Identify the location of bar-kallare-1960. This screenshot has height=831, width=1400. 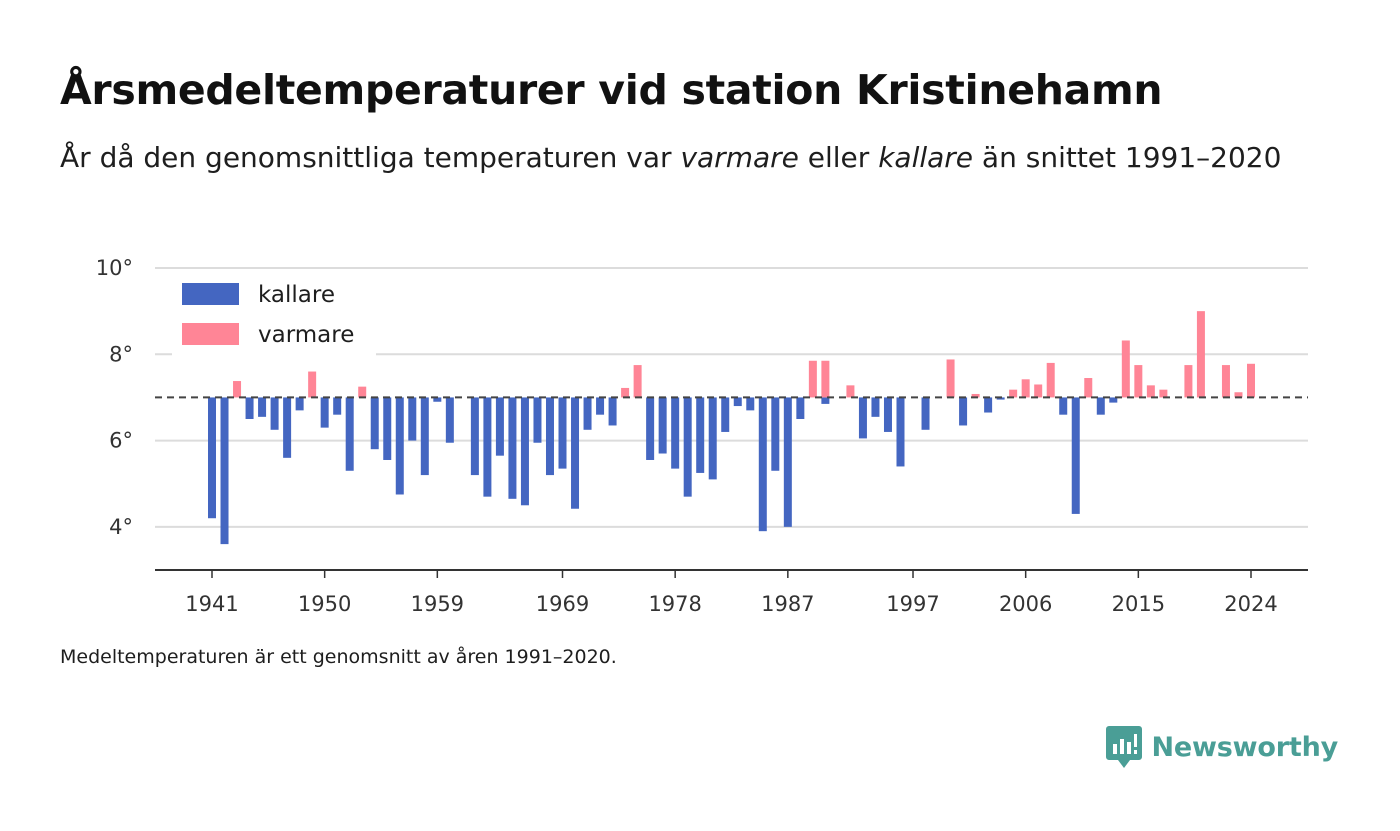
(449, 420).